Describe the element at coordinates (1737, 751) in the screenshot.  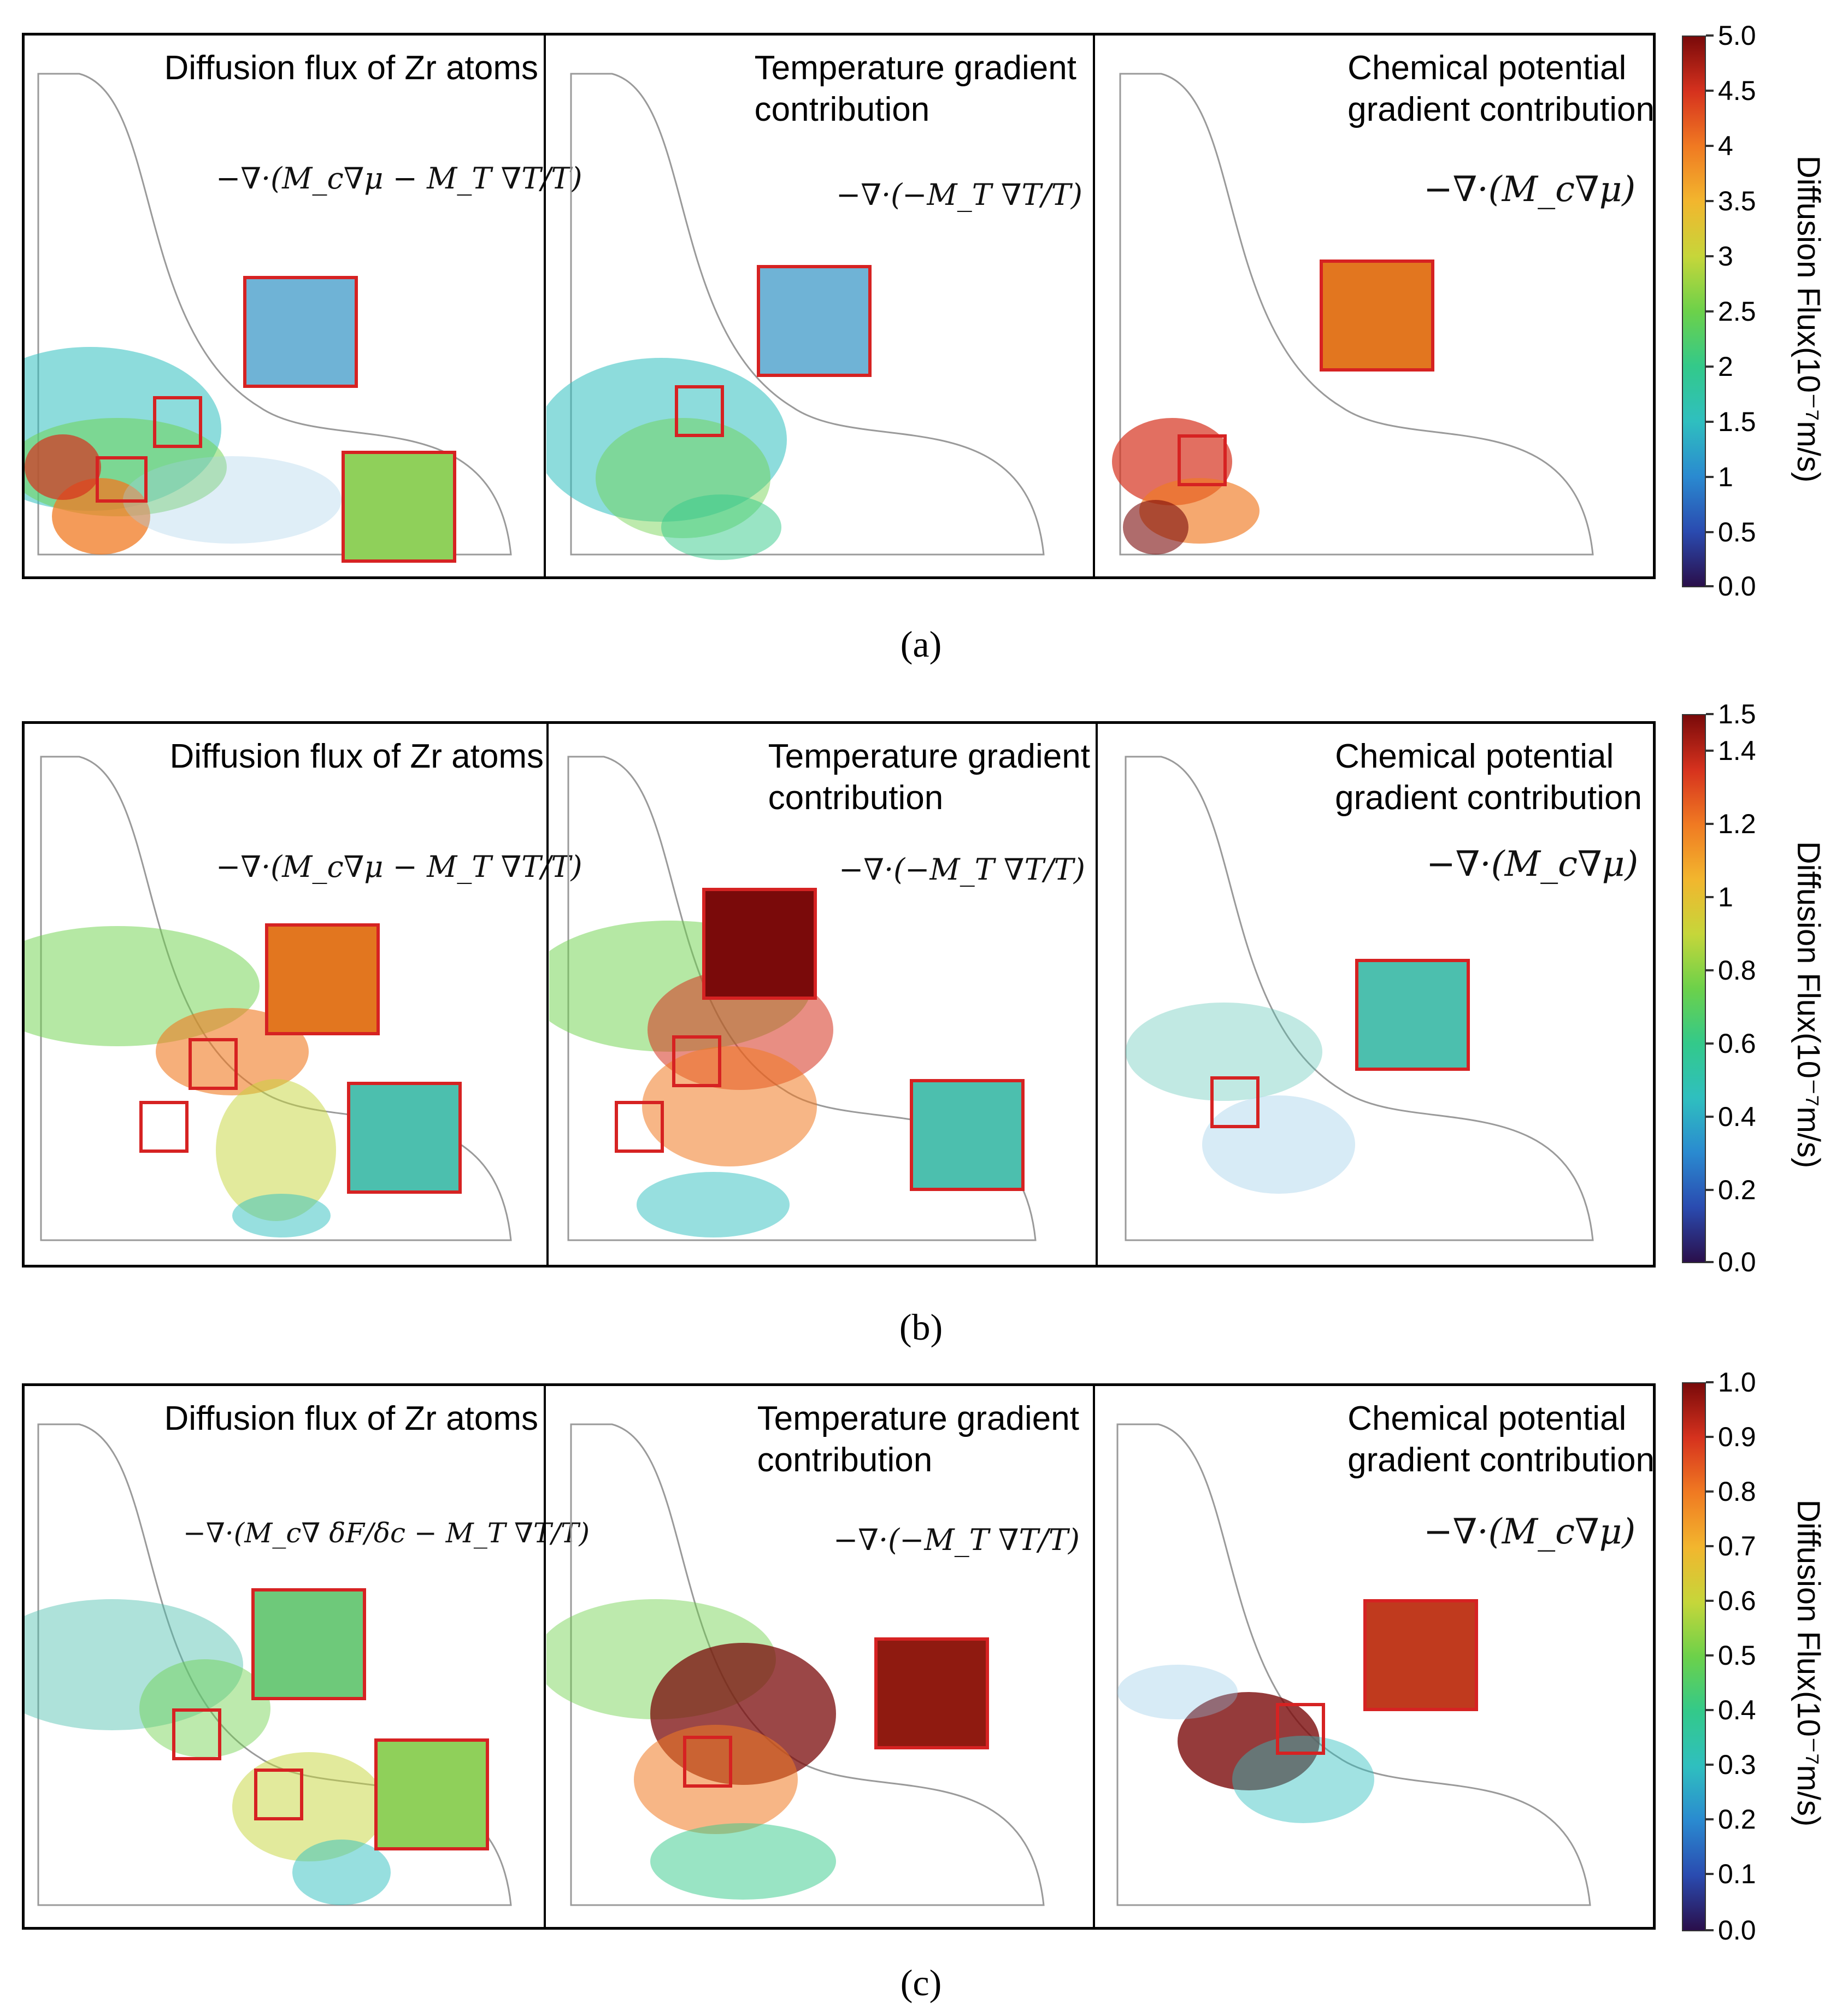
I see `tick-label: 1.4` at that location.